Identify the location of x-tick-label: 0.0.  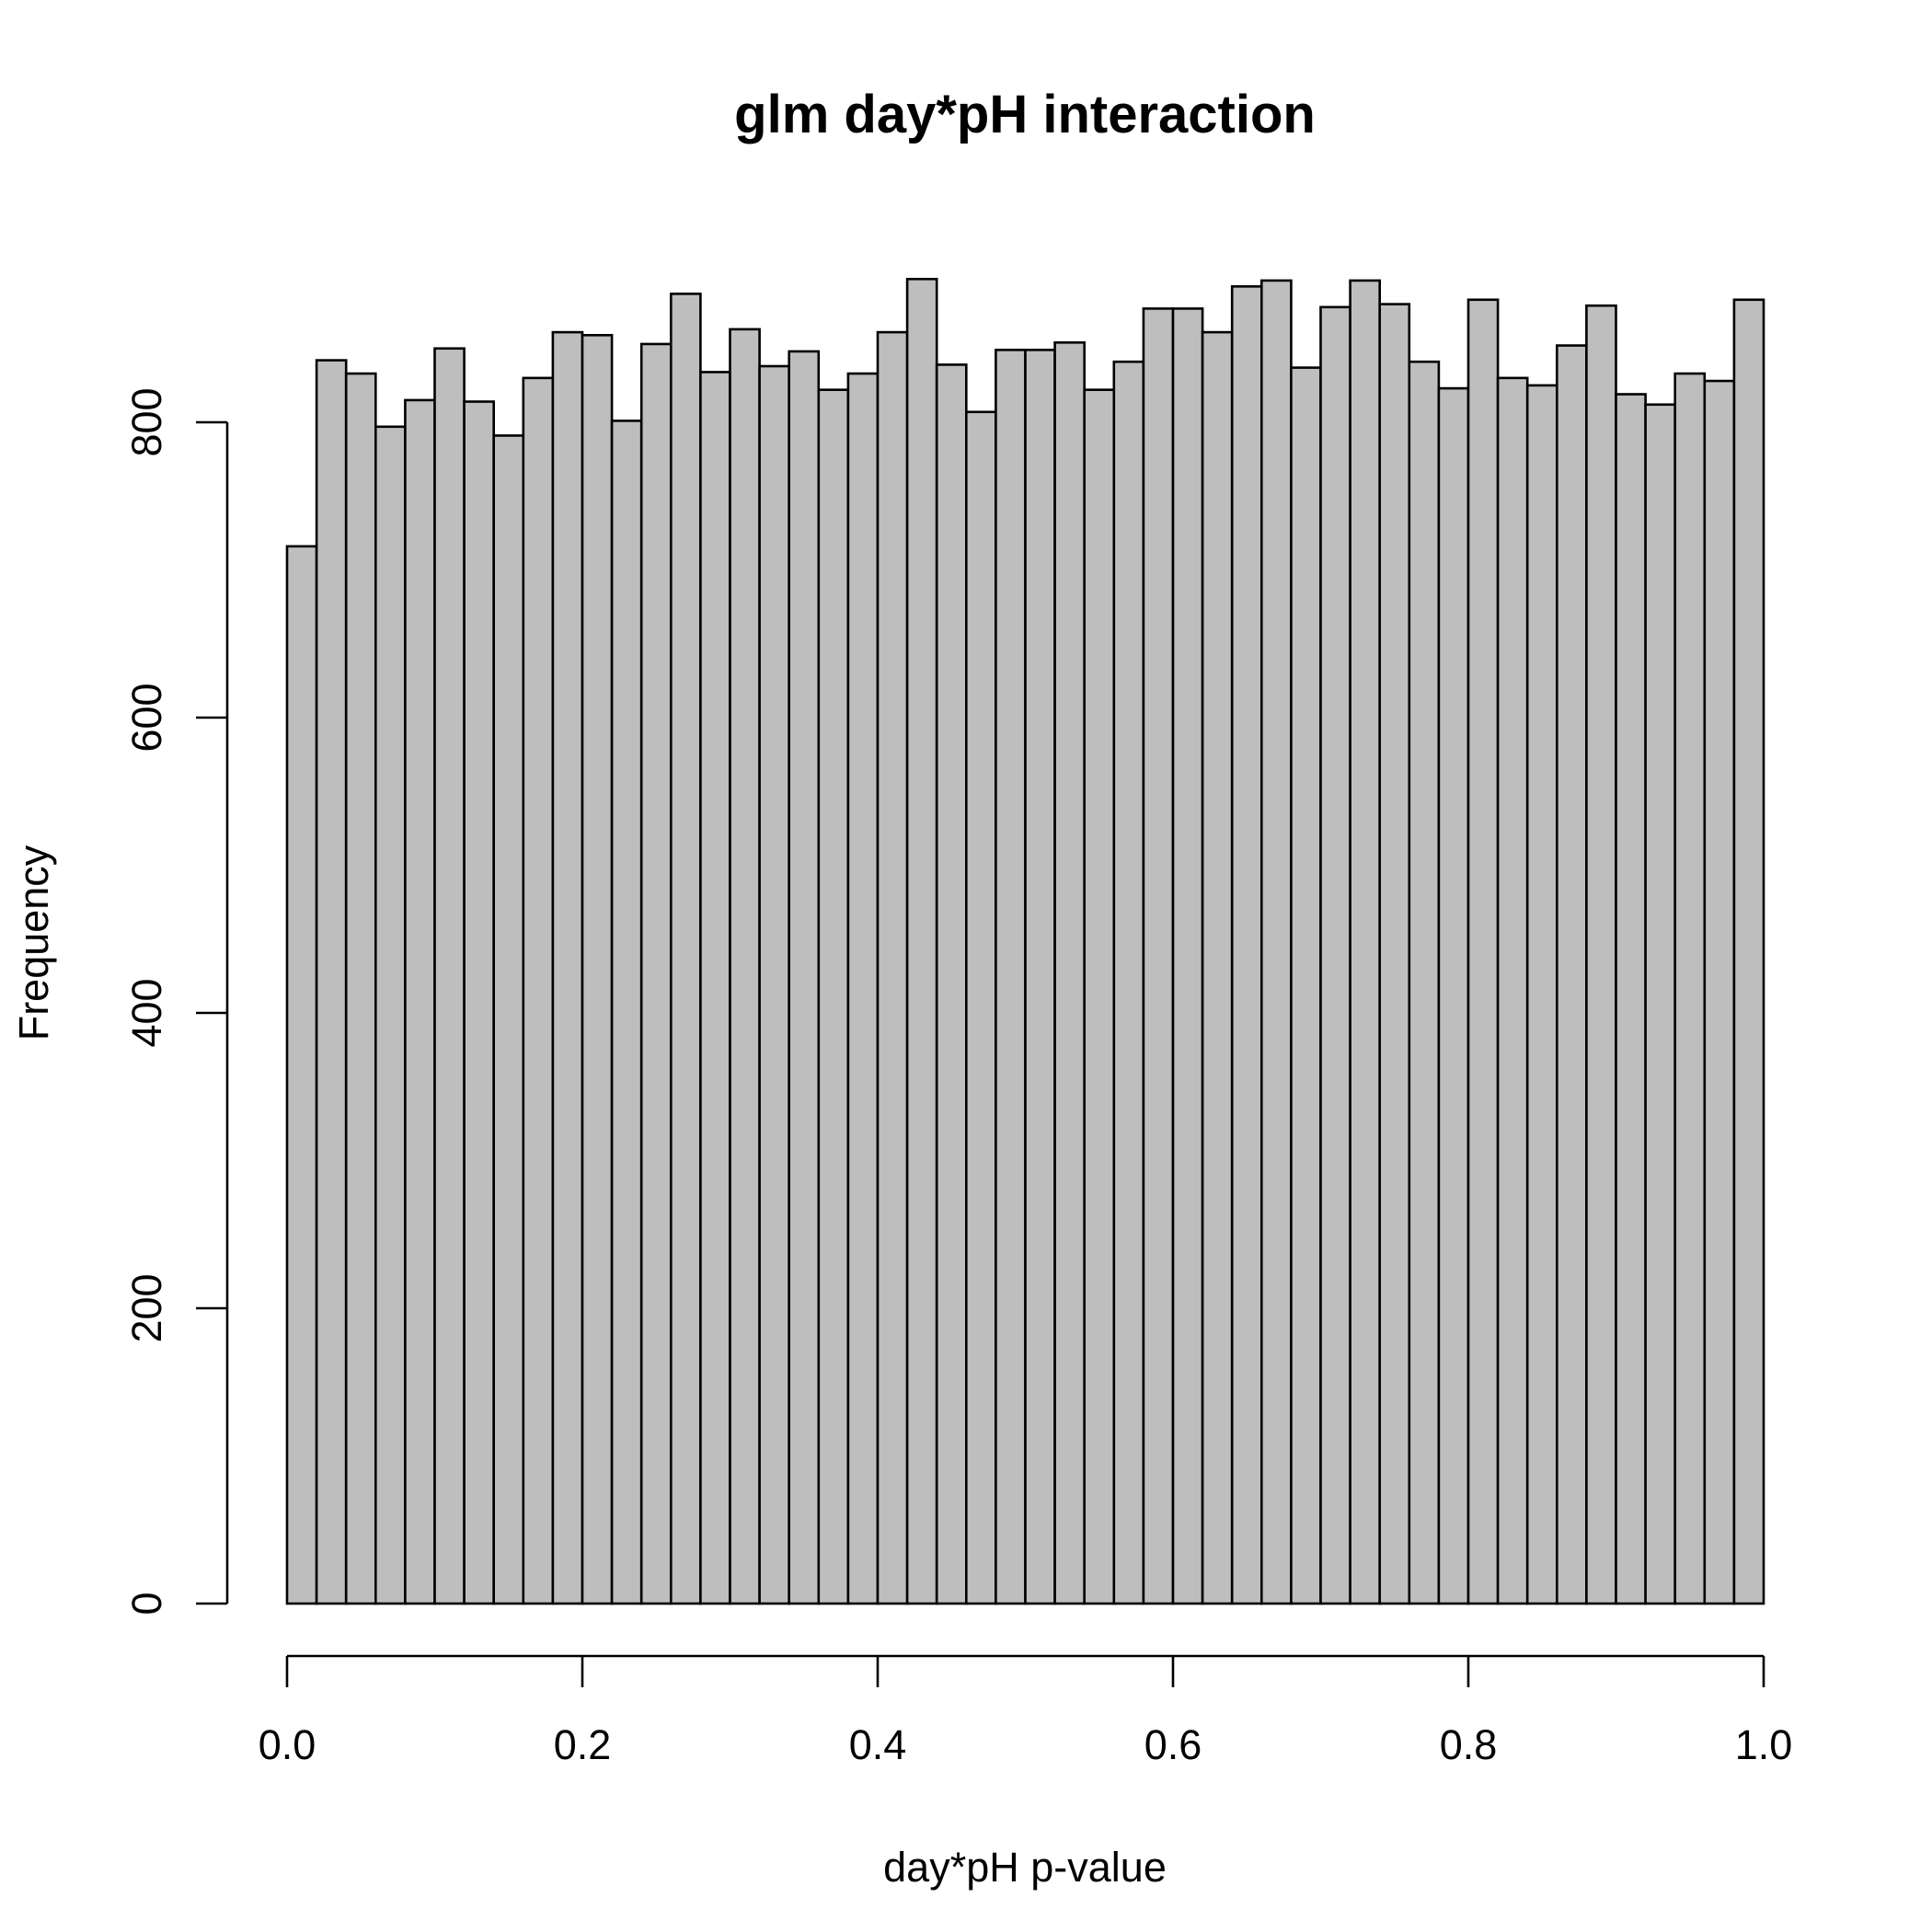
(287, 1744).